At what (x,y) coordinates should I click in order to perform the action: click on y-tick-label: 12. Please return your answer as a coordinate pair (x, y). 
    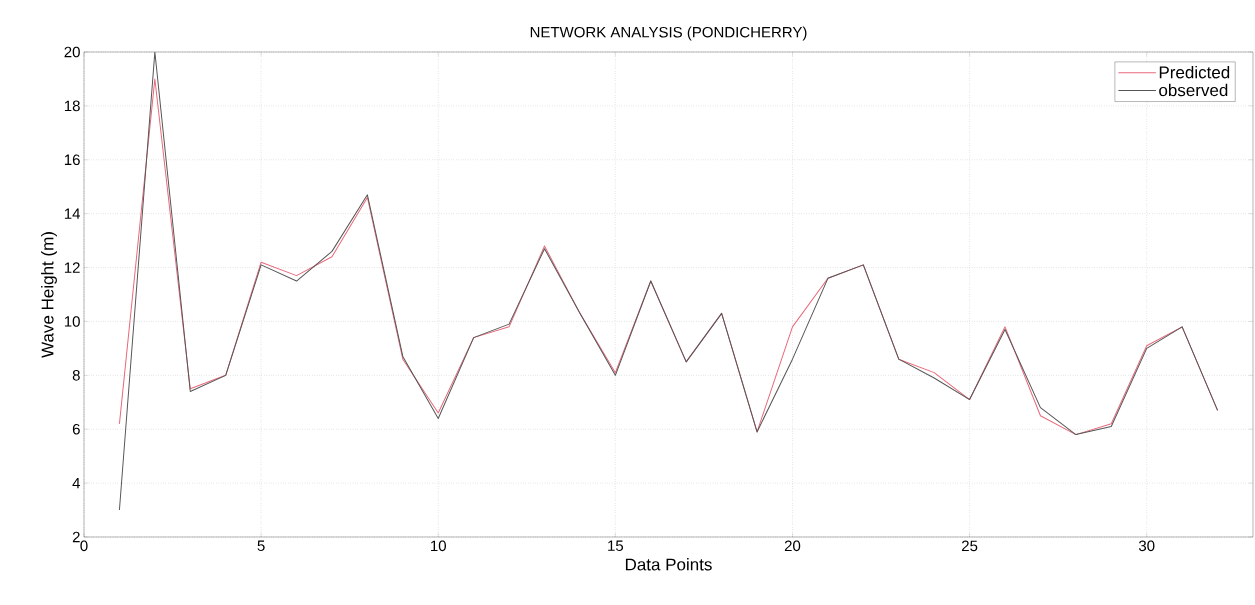
    Looking at the image, I should click on (72, 267).